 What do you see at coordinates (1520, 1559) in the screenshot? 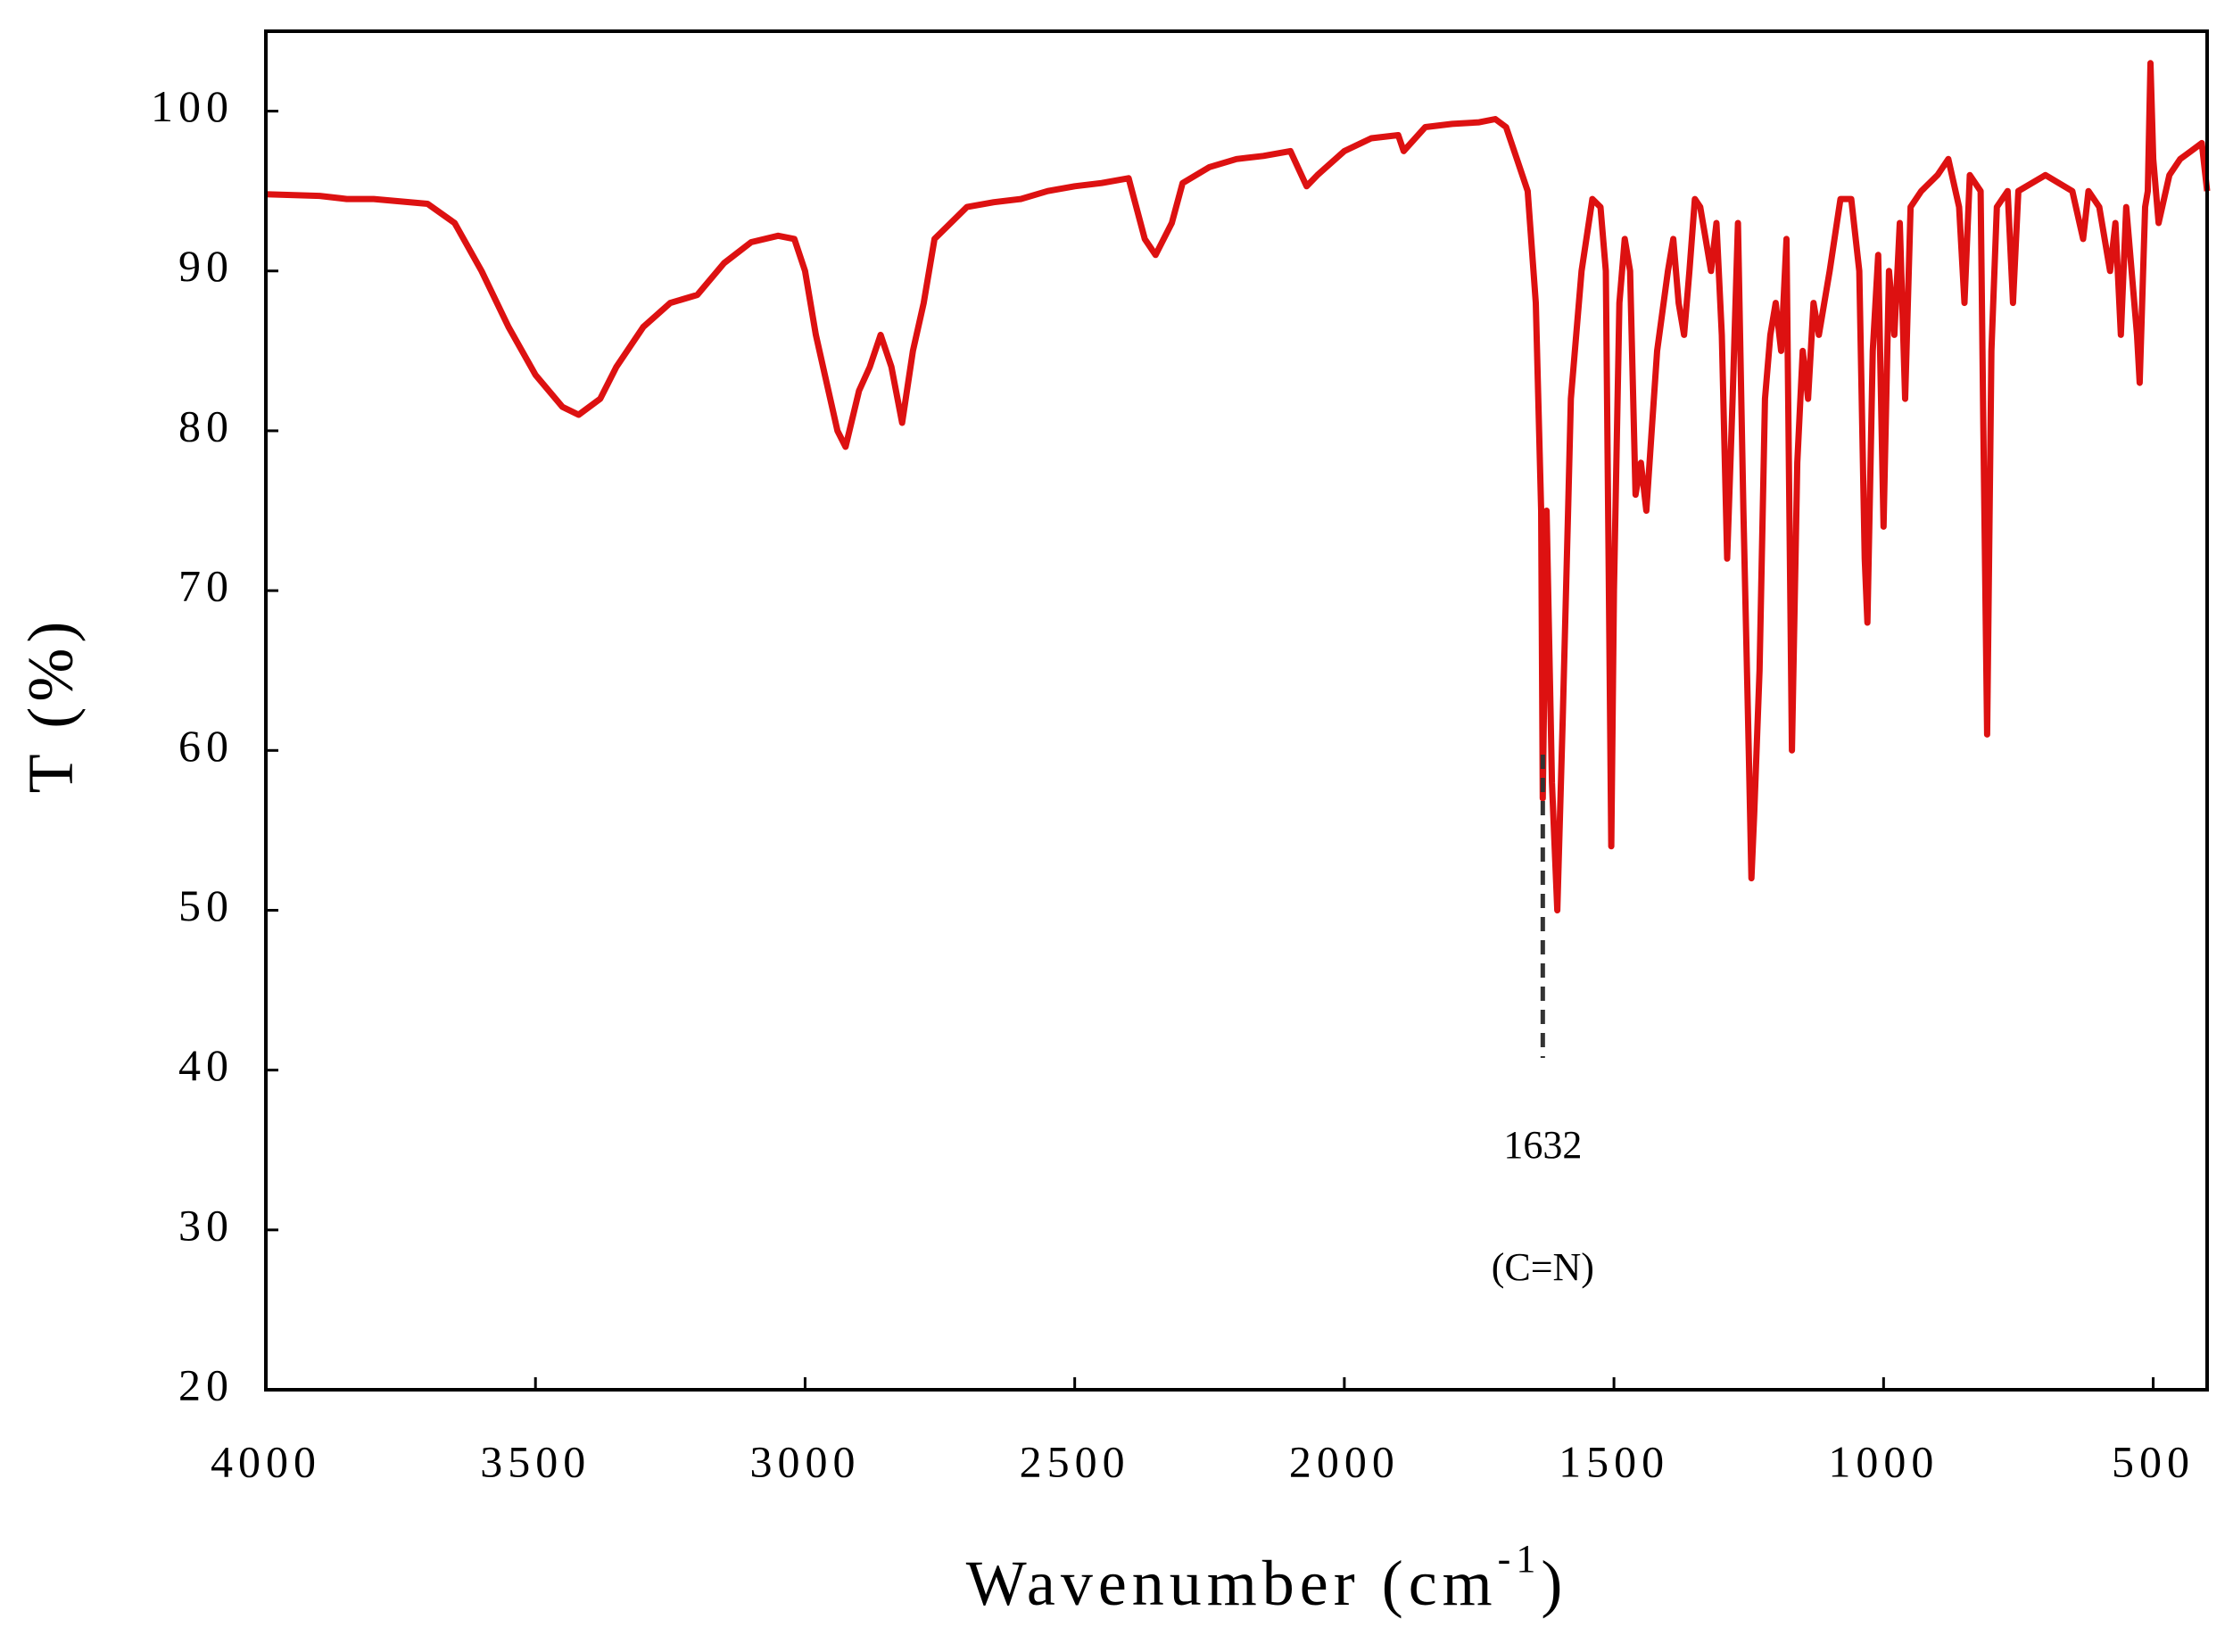
I see `x-axis-title-sup: -1` at bounding box center [1520, 1559].